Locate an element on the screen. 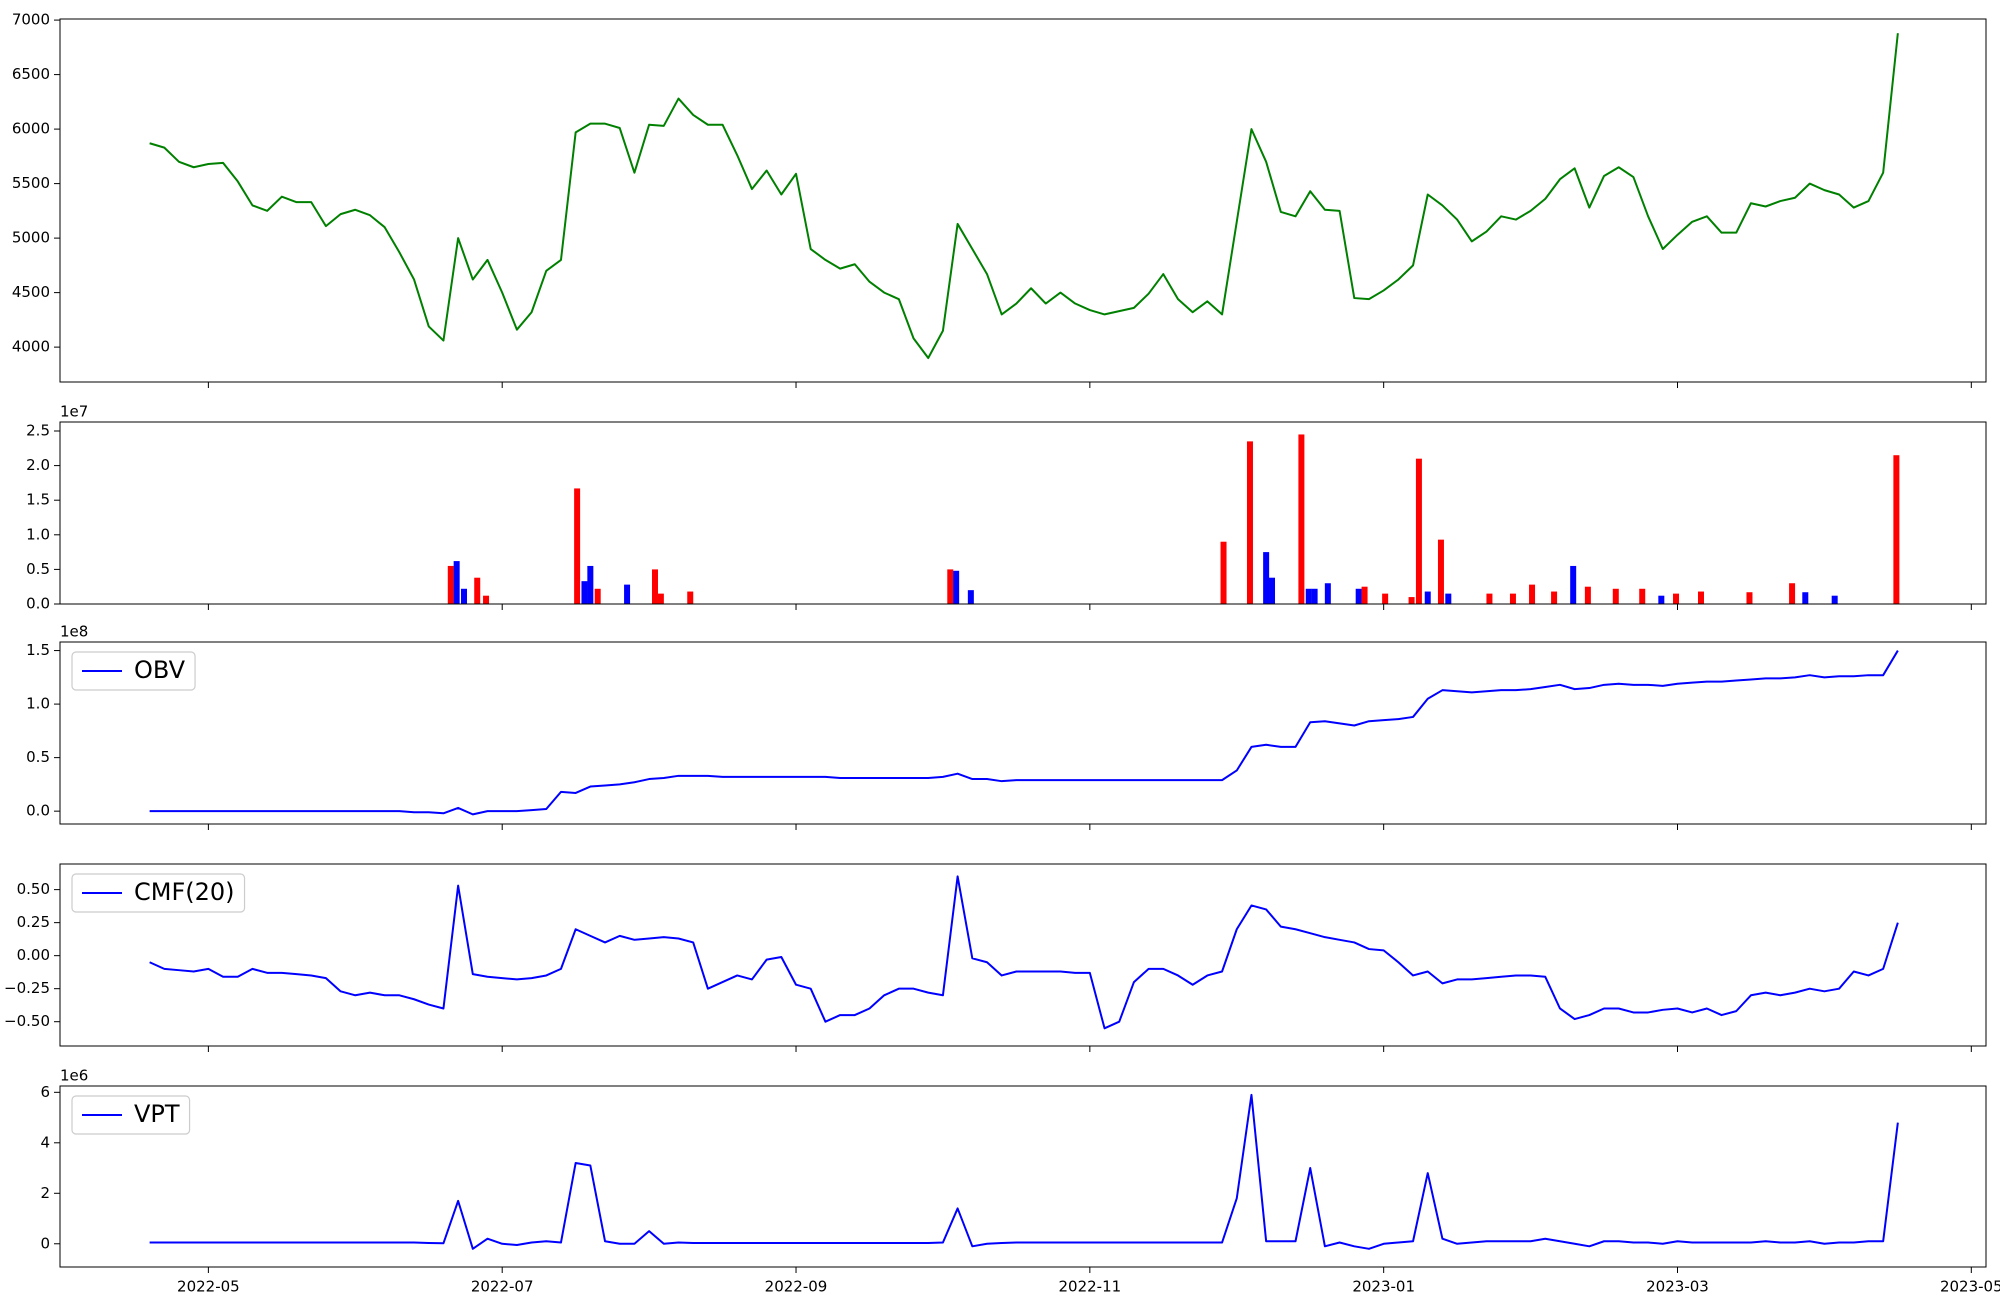 This screenshot has height=1300, width=2000. x-tick-label: 2022-09 is located at coordinates (796, 1287).